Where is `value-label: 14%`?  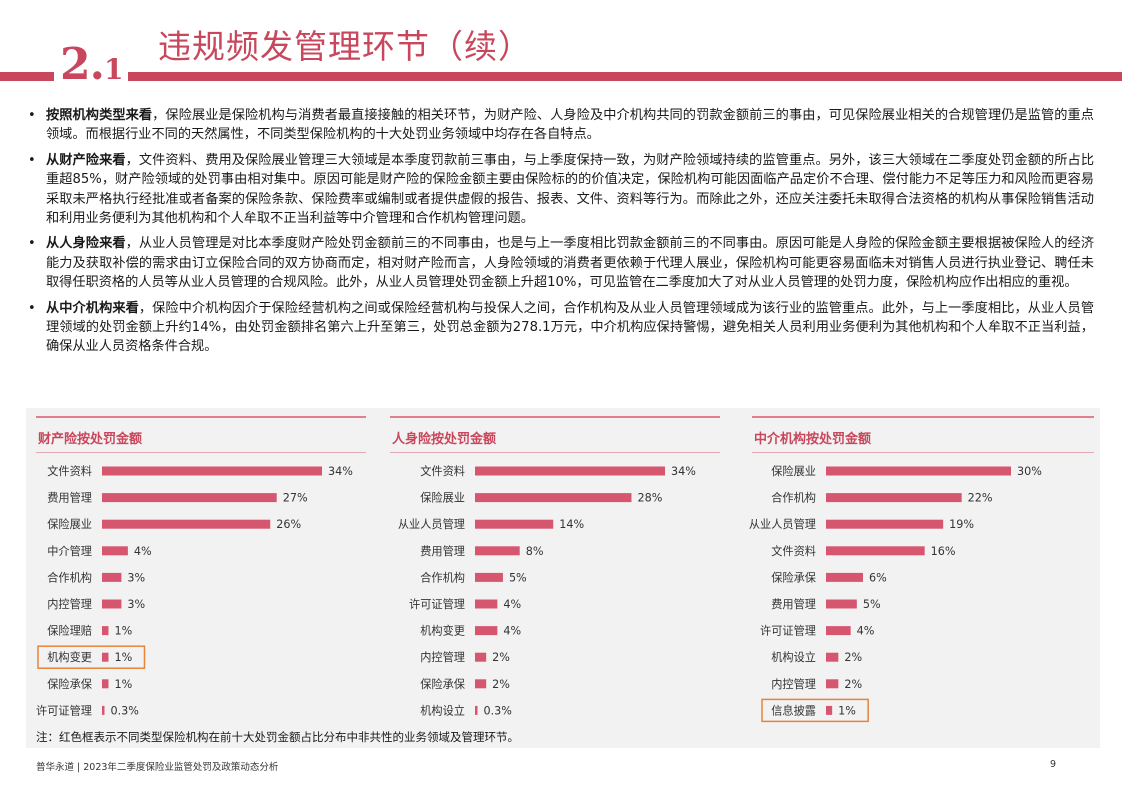
value-label: 14% is located at coordinates (571, 524).